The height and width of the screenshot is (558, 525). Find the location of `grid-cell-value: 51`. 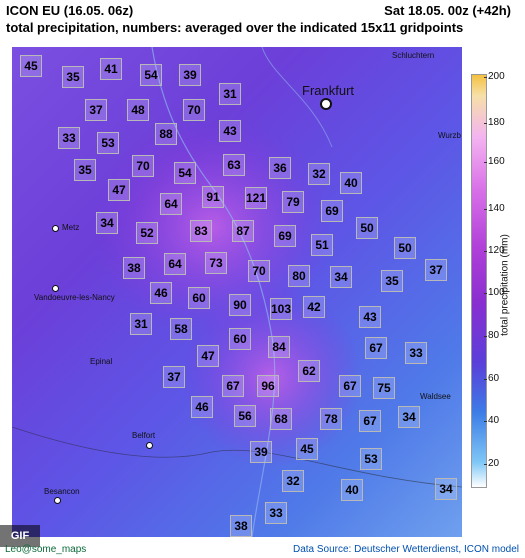

grid-cell-value: 51 is located at coordinates (322, 245).